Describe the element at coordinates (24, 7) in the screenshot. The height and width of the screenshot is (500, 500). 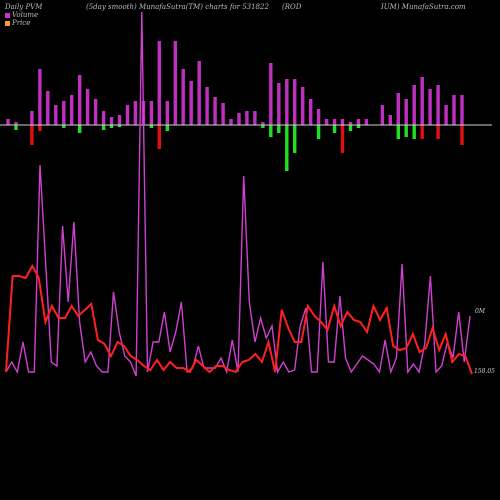
I see `chart-type-label: Daily PVM` at that location.